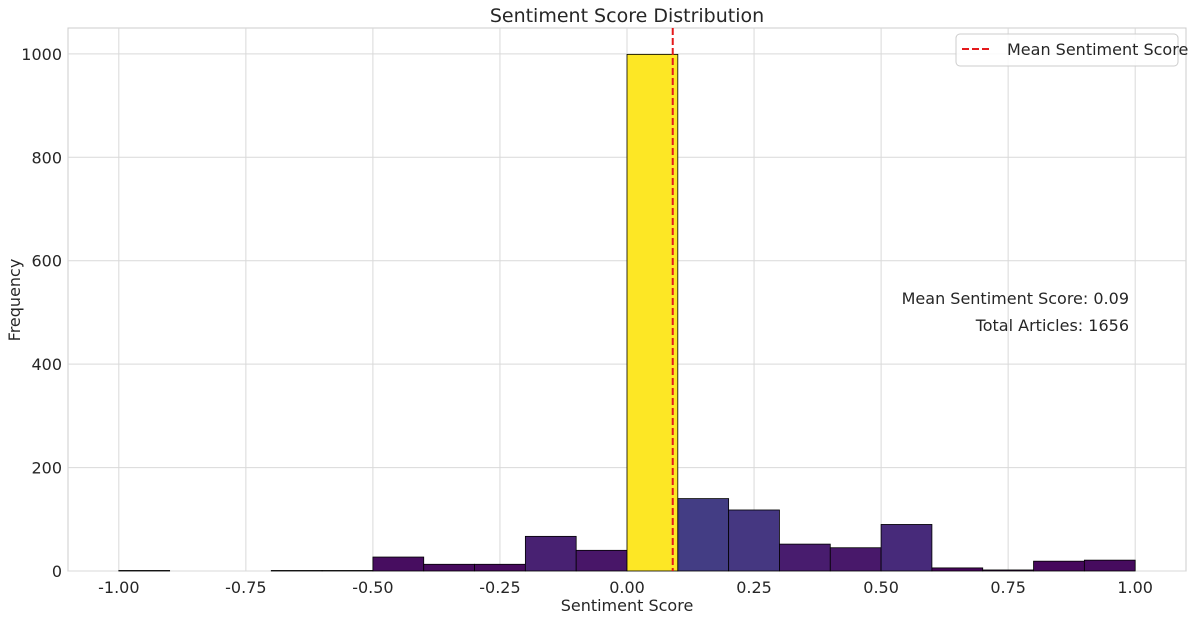 Image resolution: width=1191 pixels, height=619 pixels. I want to click on x-tick-label: 0.75, so click(1008, 587).